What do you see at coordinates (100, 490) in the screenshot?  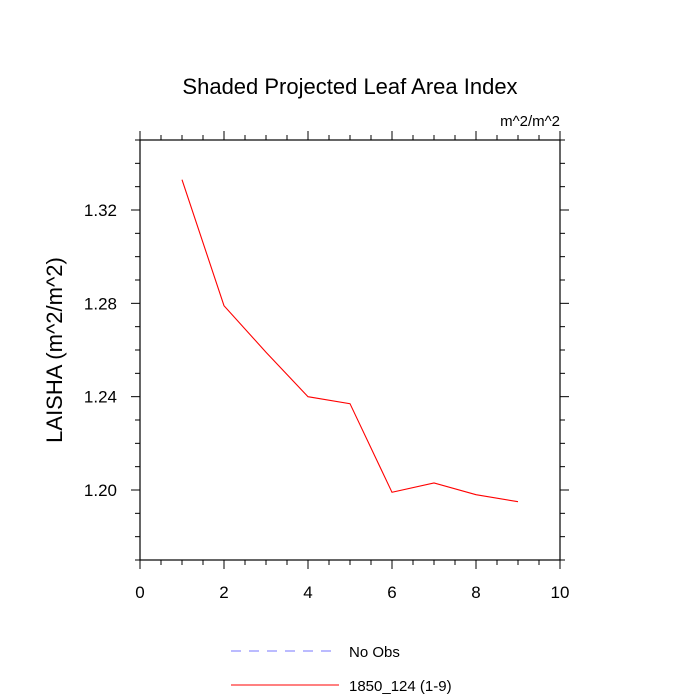 I see `y-tick-label: 1.20` at bounding box center [100, 490].